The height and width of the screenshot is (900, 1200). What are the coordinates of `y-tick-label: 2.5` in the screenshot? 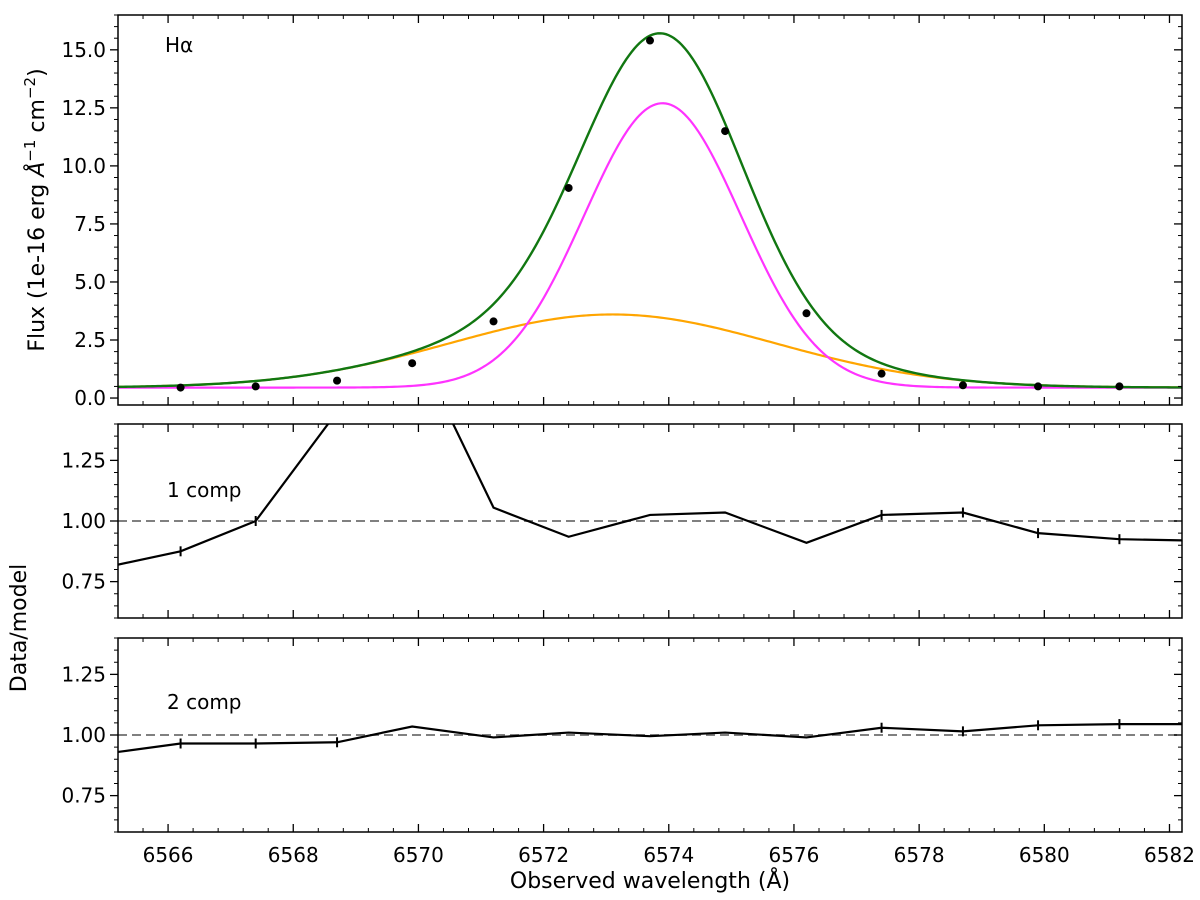 It's located at (90, 340).